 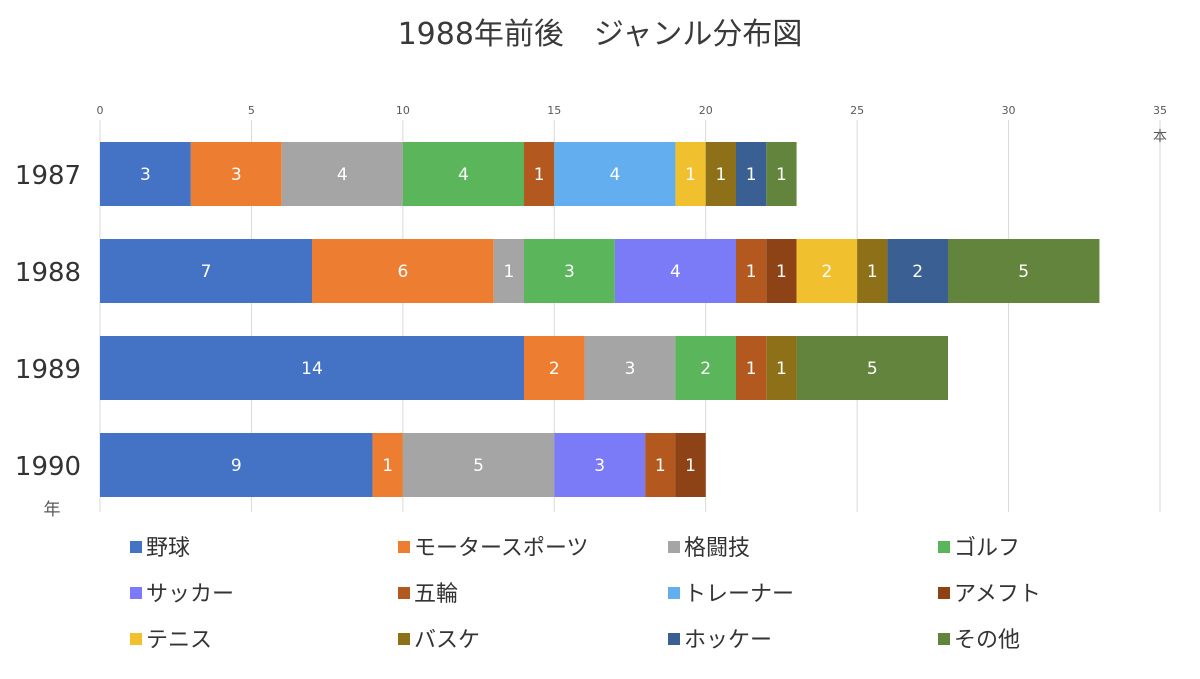 What do you see at coordinates (447, 640) in the screenshot?
I see `legend-label: バスケ` at bounding box center [447, 640].